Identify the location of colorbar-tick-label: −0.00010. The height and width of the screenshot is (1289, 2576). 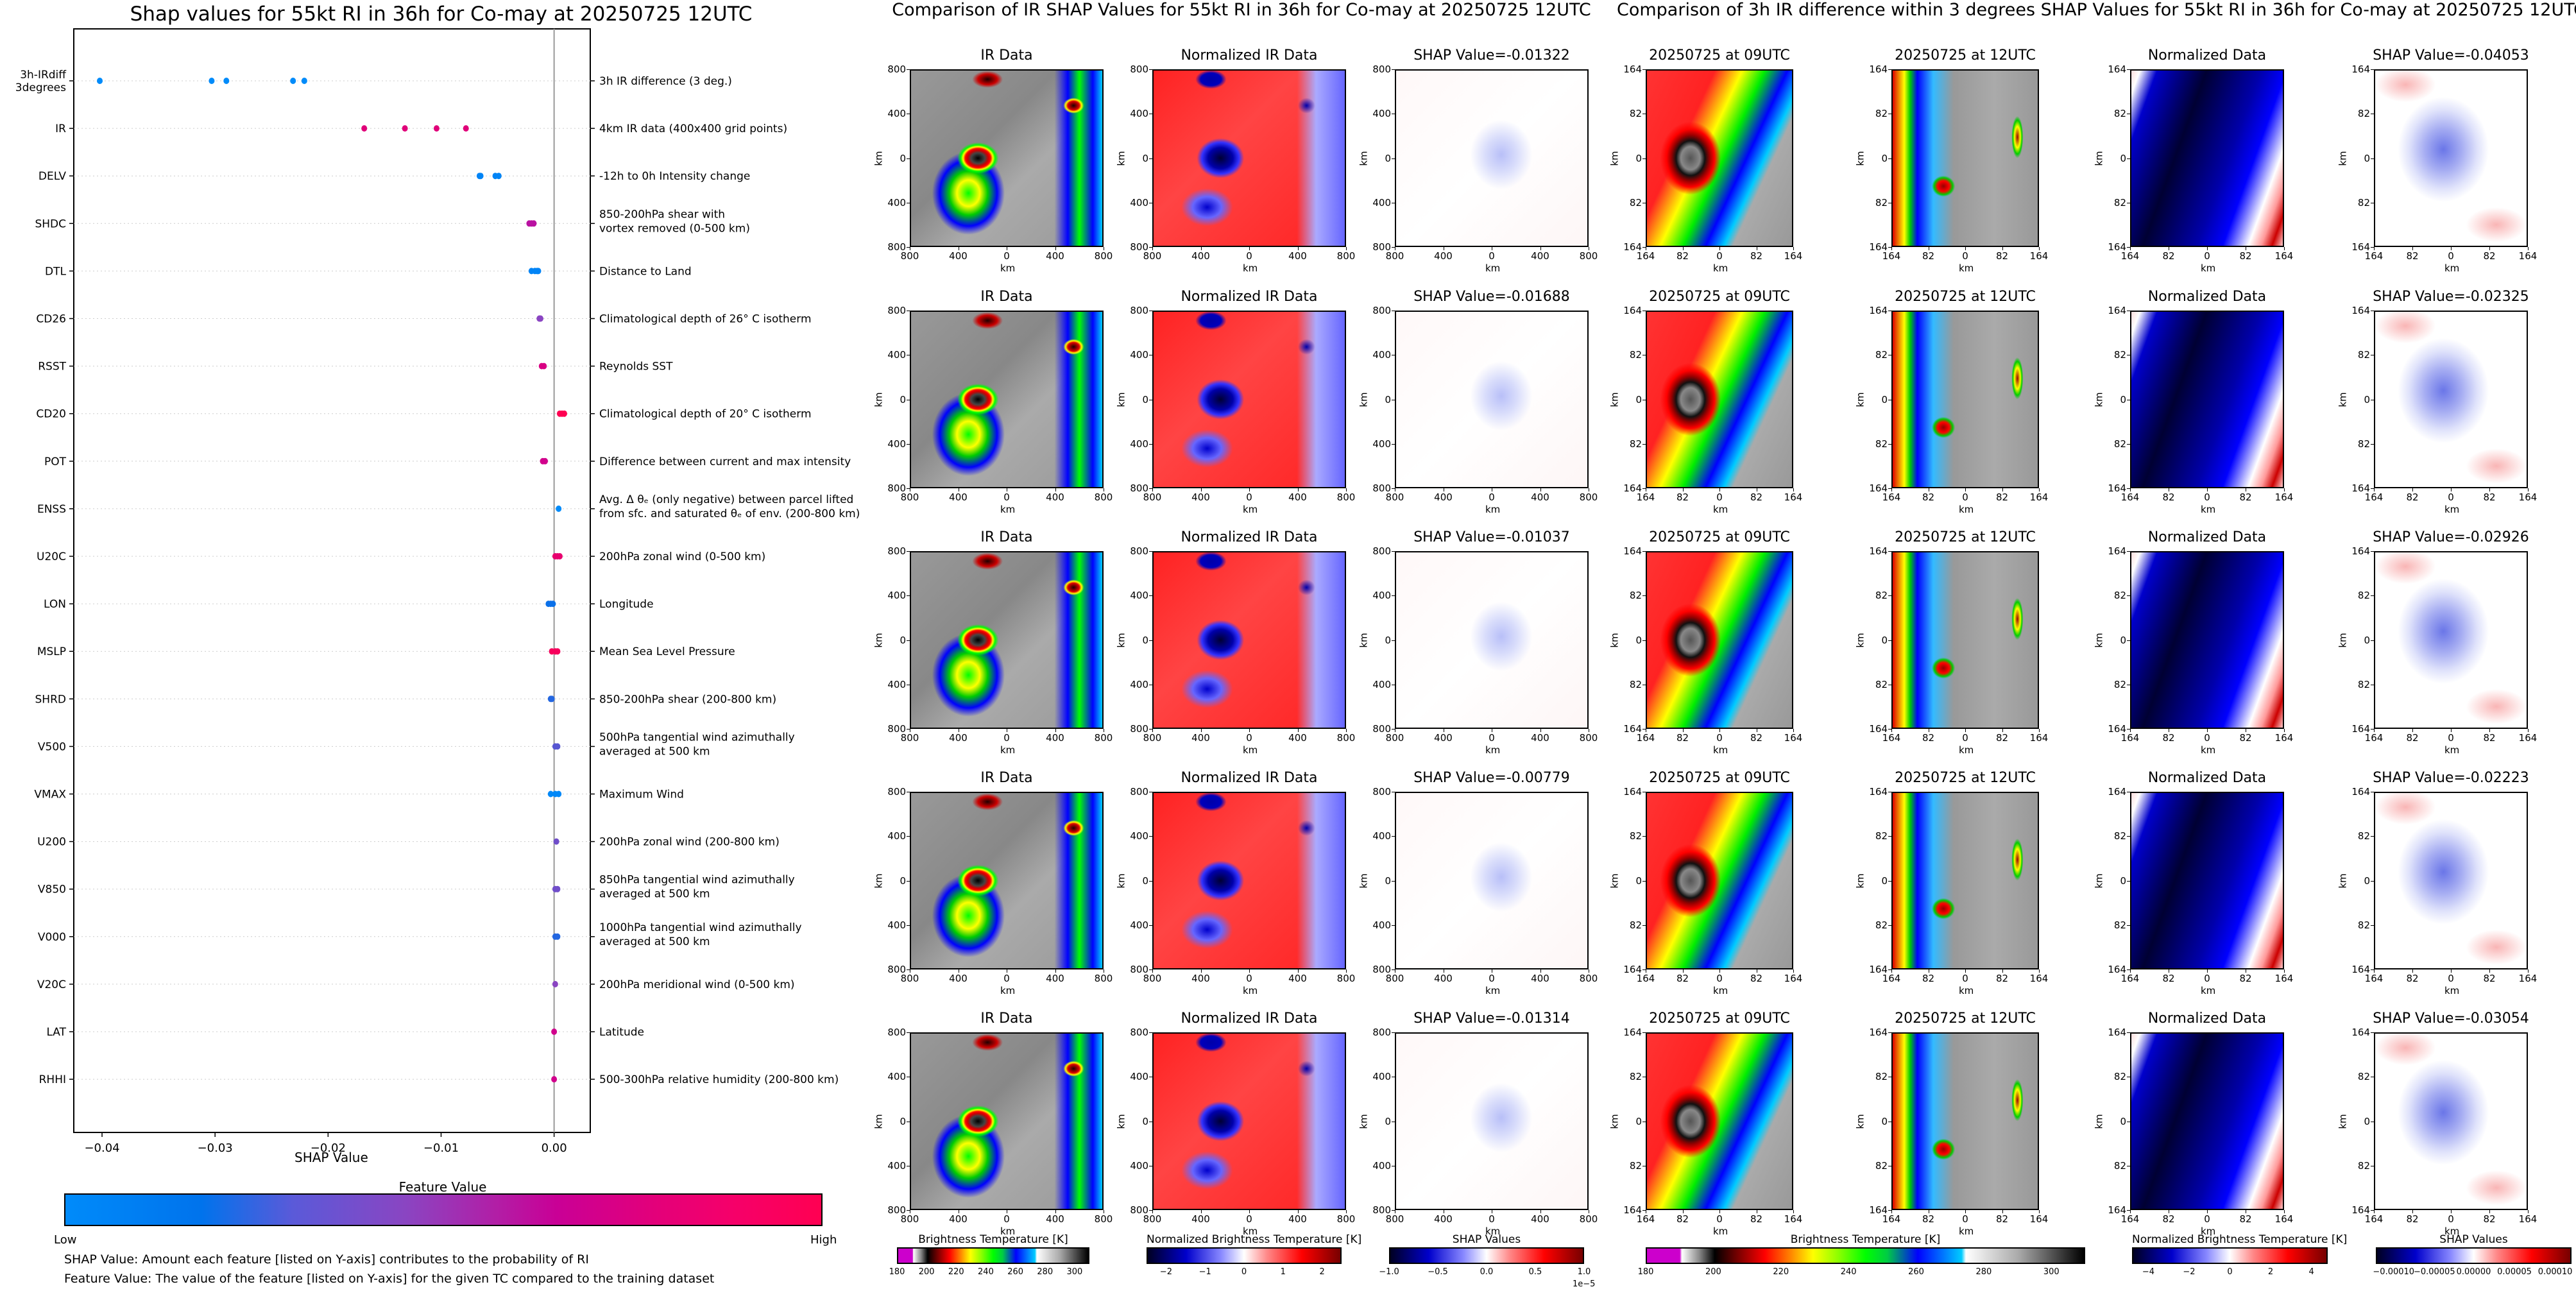
(2394, 1272).